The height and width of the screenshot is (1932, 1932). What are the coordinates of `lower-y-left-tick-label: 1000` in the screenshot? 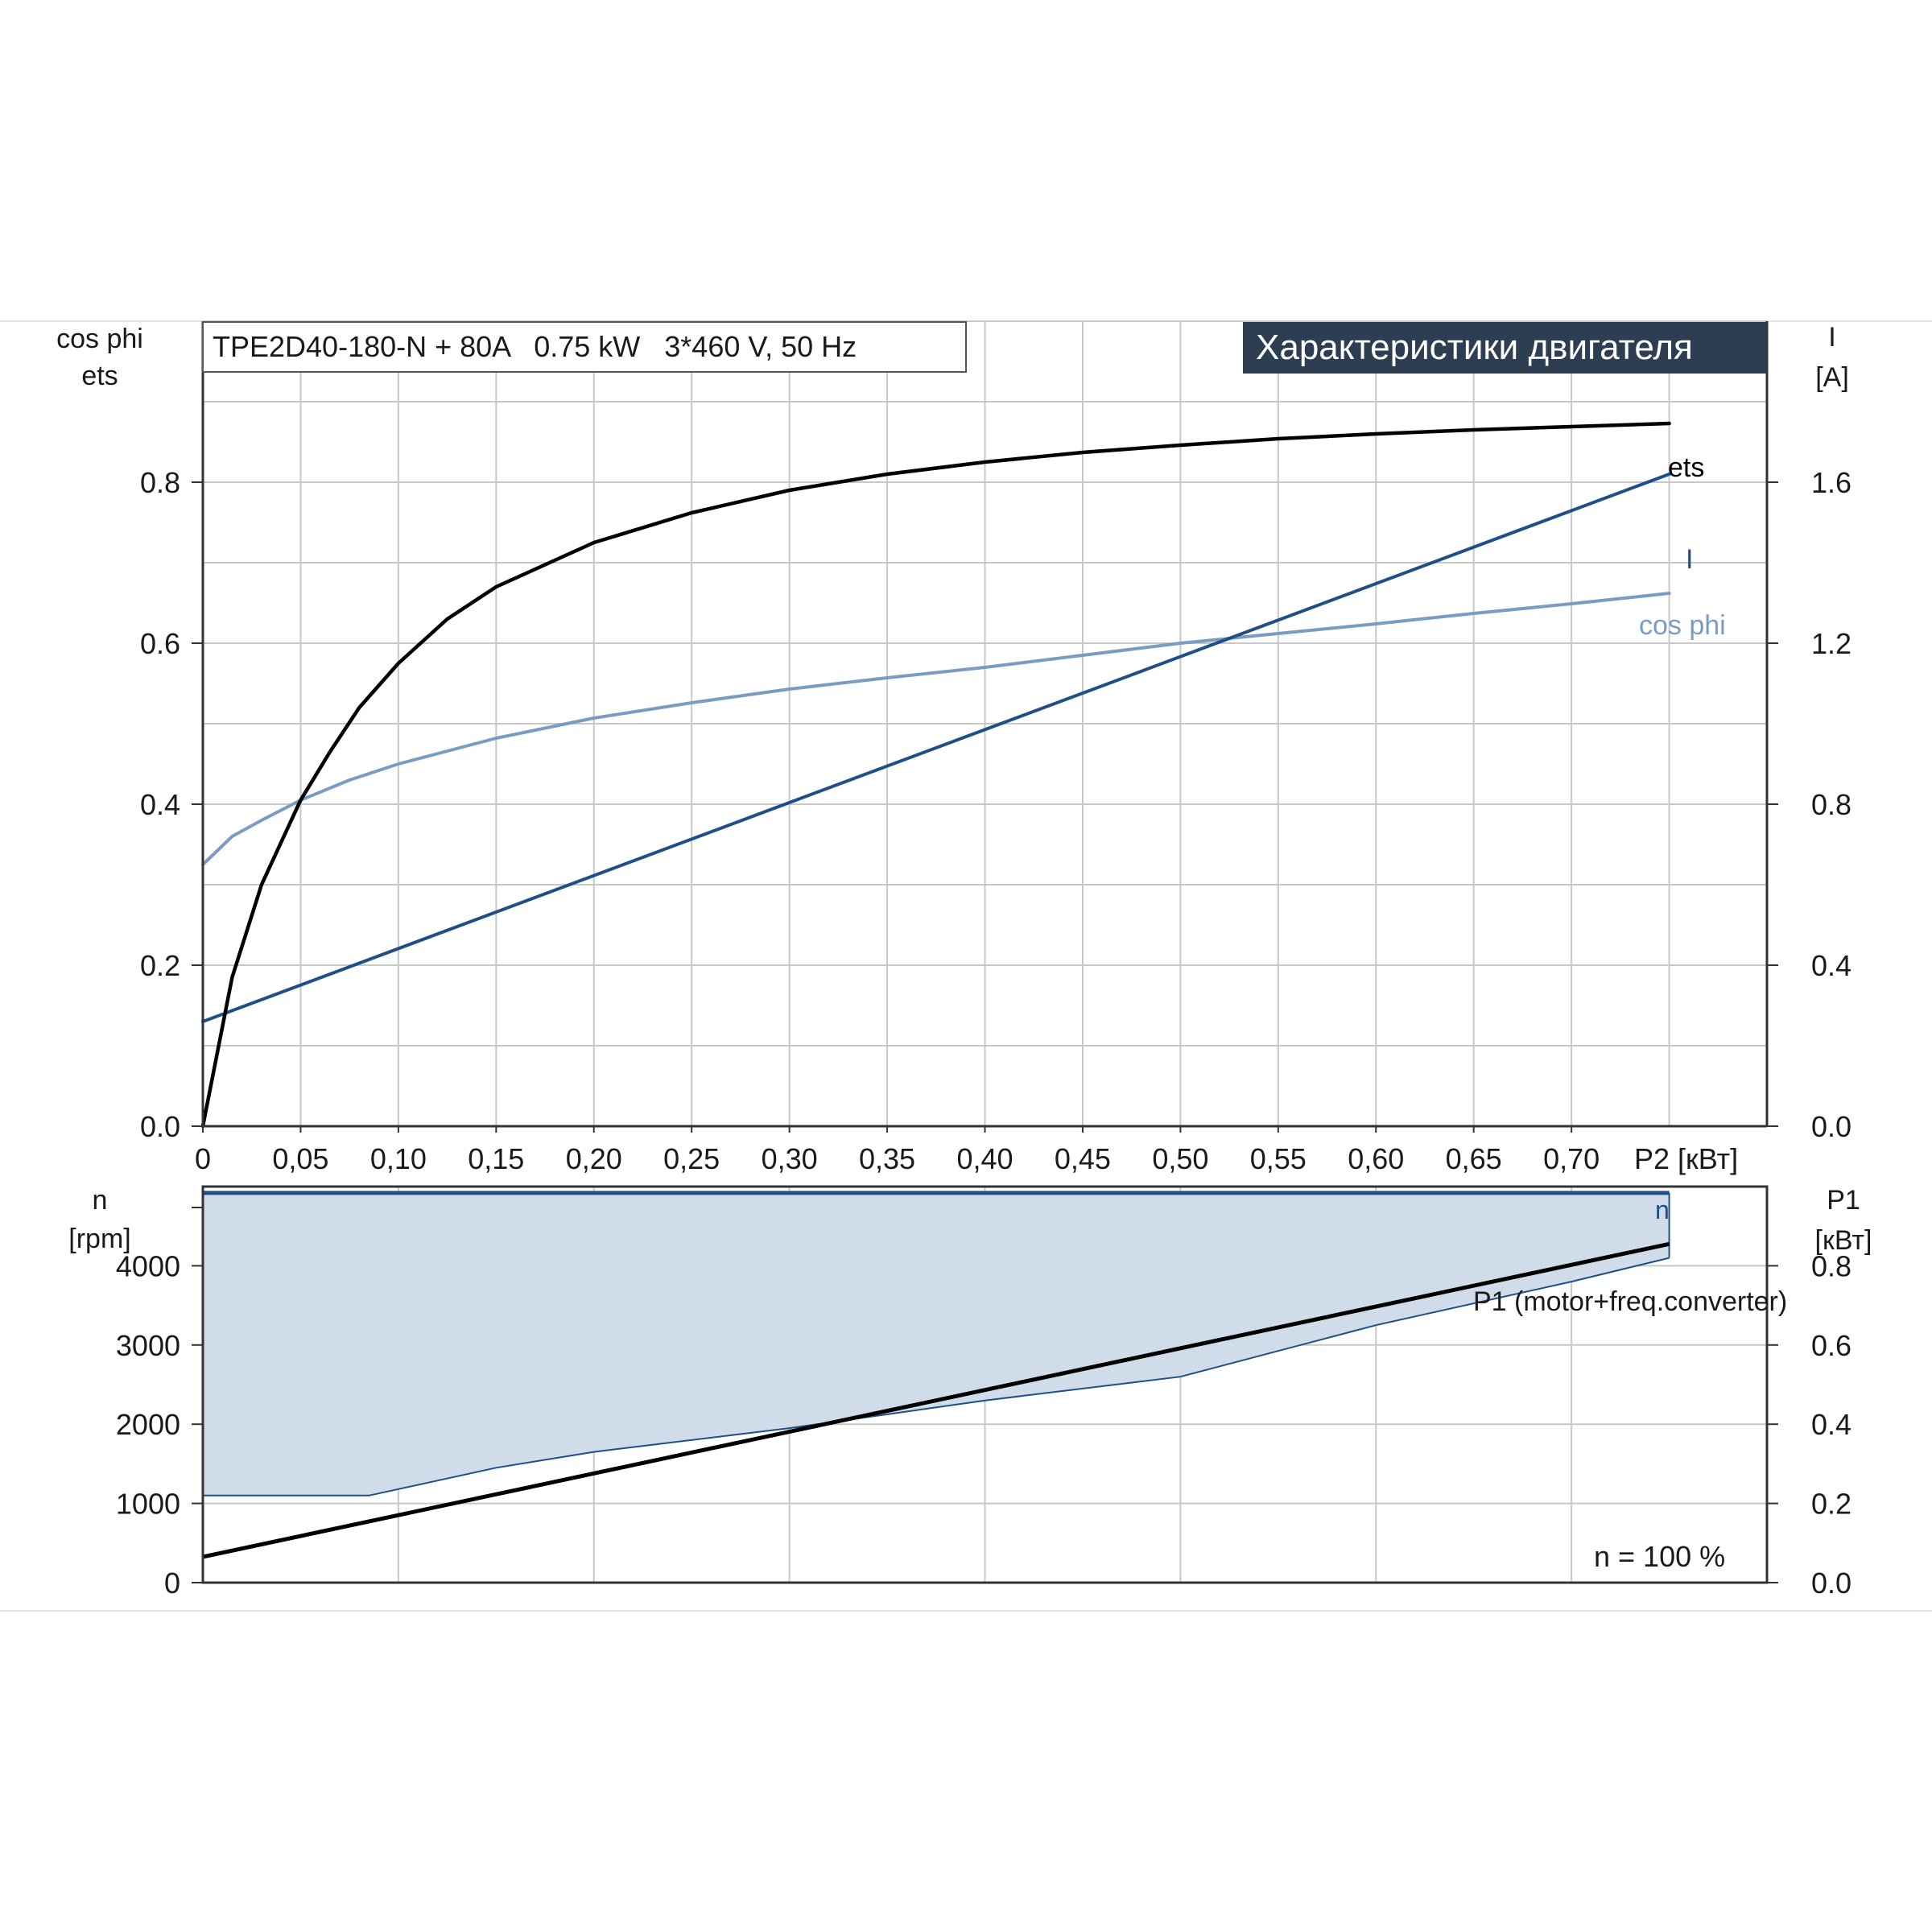 It's located at (148, 1504).